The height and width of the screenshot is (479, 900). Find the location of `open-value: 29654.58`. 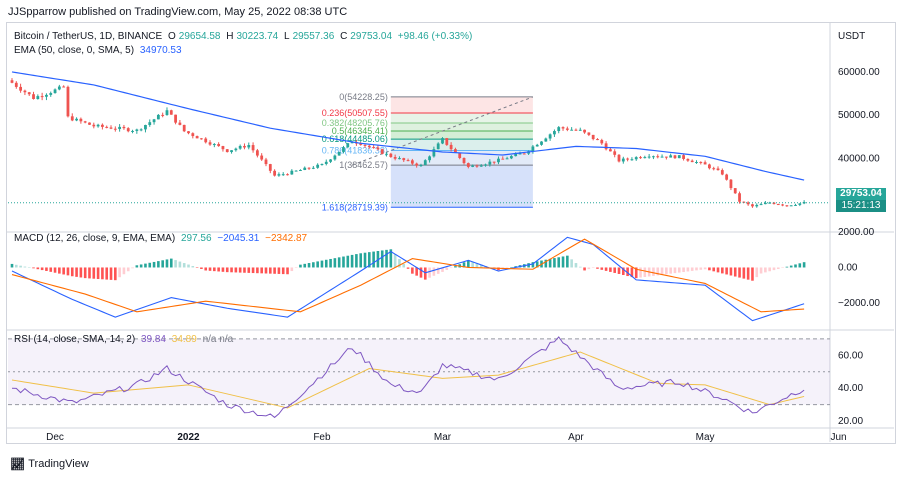

open-value: 29654.58 is located at coordinates (199, 36).